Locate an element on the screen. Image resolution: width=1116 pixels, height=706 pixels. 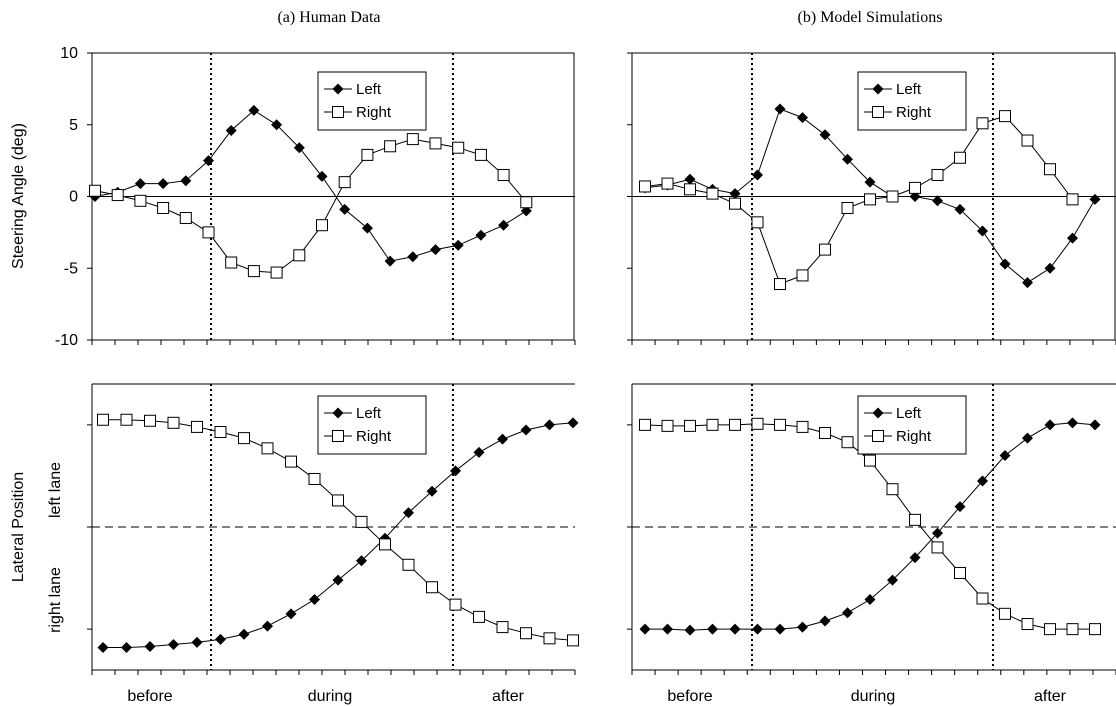
panel-a-title: (a) Human Data is located at coordinates (328, 17).